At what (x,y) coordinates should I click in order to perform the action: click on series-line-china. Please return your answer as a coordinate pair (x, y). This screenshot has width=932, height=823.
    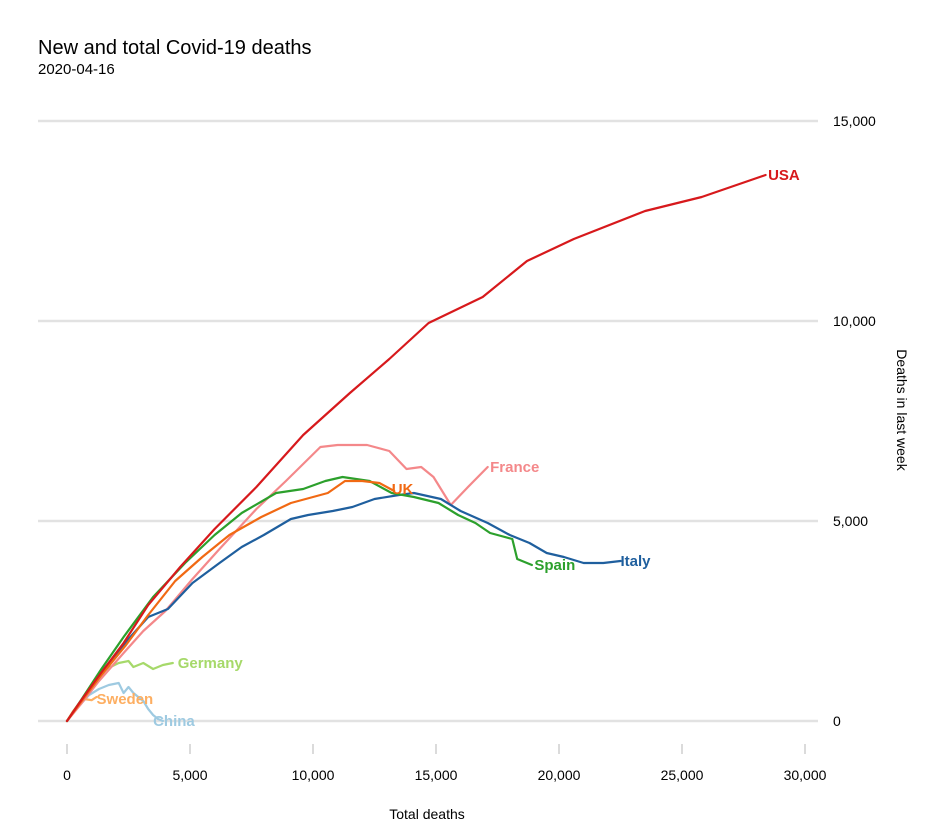
    Looking at the image, I should click on (114, 702).